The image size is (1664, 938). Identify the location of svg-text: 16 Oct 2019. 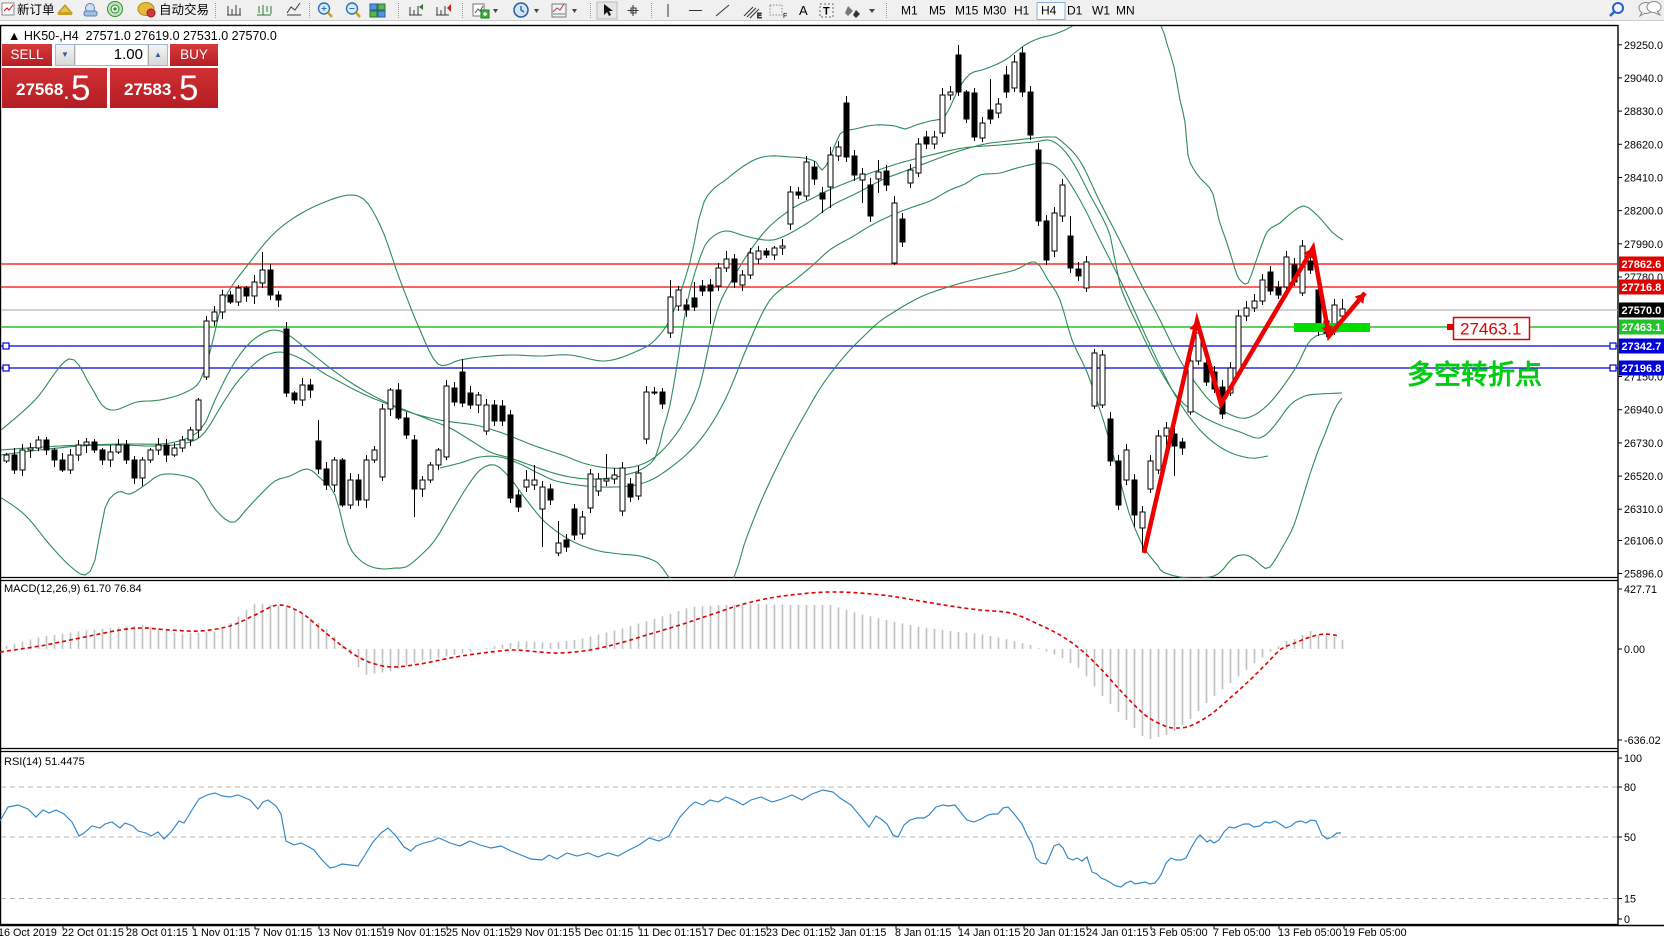
(28, 932).